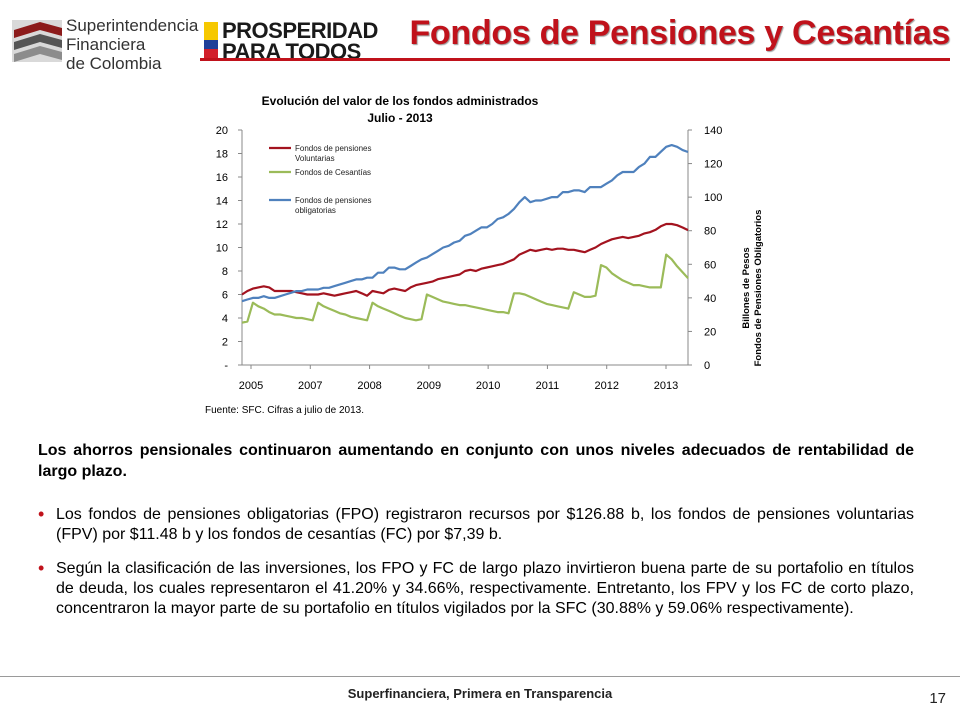 The image size is (960, 720). Describe the element at coordinates (713, 165) in the screenshot. I see `right-tick-label: 120` at that location.